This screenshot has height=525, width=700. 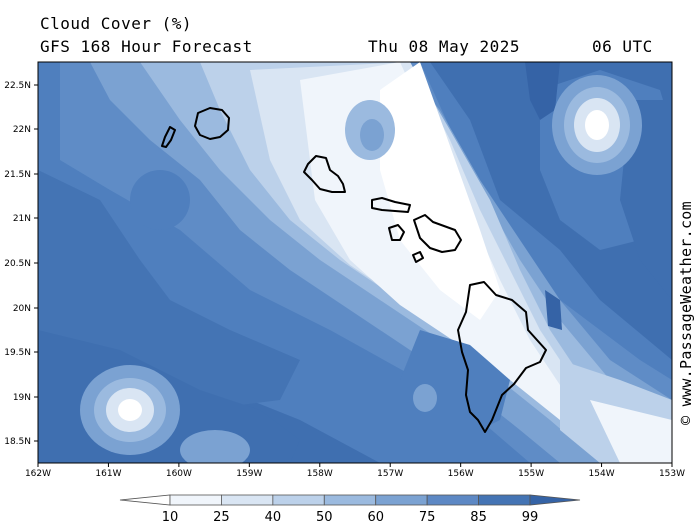 I want to click on lon-label: 162W, so click(x=38, y=474).